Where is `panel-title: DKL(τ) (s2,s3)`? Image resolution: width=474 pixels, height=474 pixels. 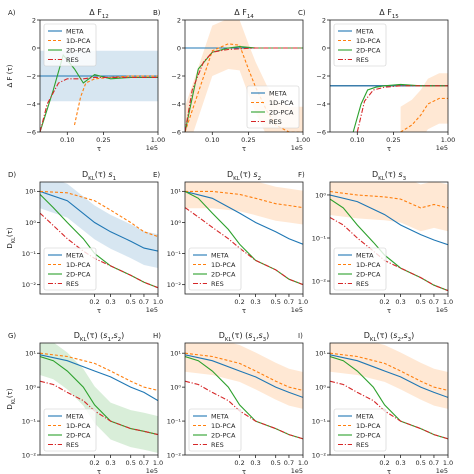
panel-title: DKL(τ) (s2,s3) is located at coordinates (389, 337).